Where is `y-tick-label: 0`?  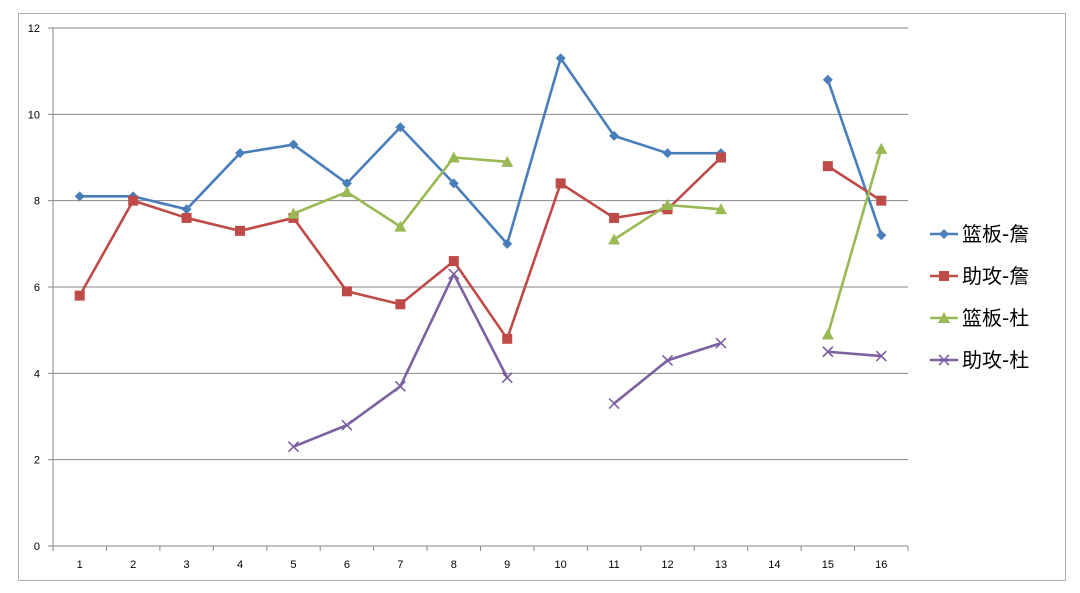 y-tick-label: 0 is located at coordinates (37, 547).